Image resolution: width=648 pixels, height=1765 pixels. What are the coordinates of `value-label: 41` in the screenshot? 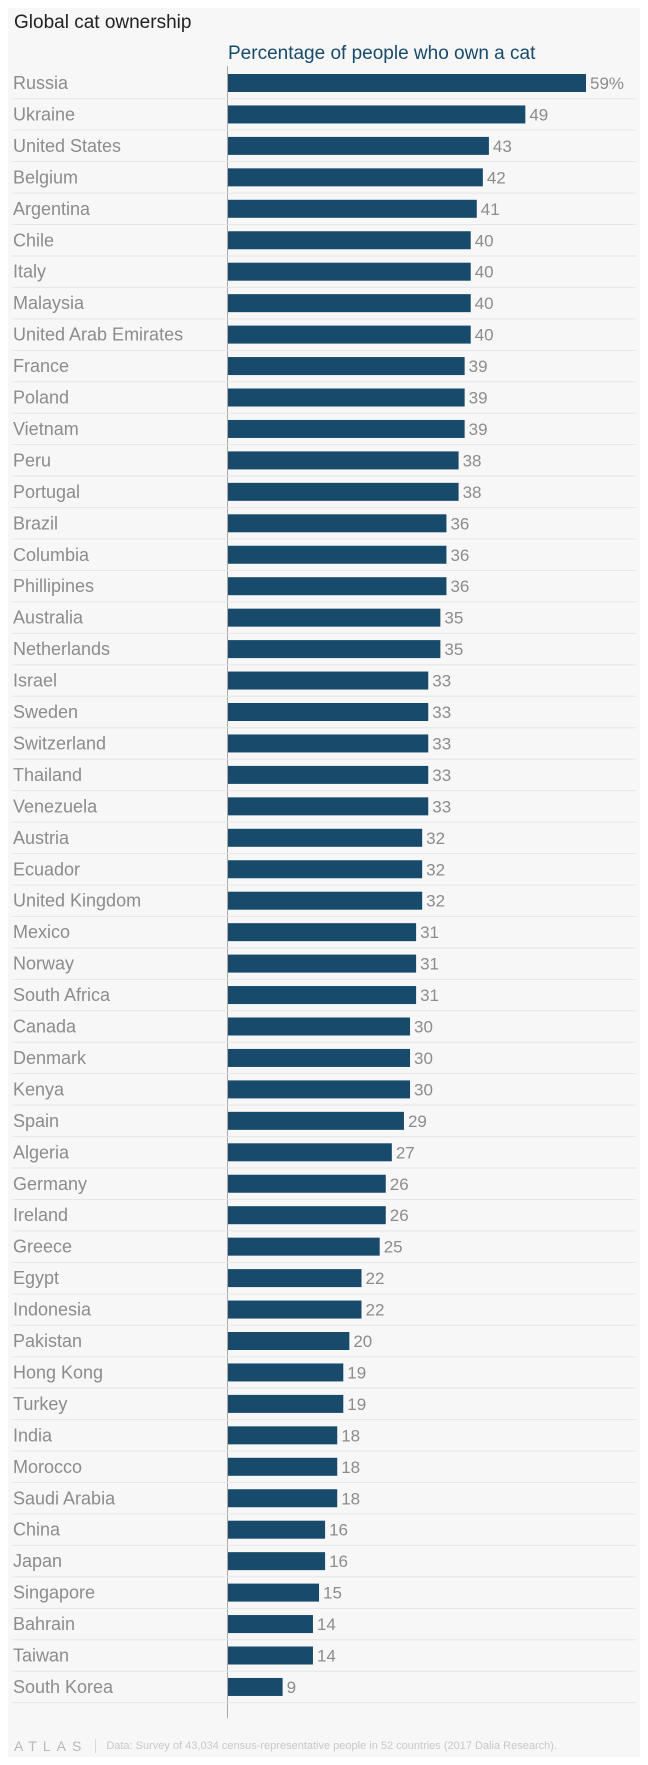 It's located at (490, 209).